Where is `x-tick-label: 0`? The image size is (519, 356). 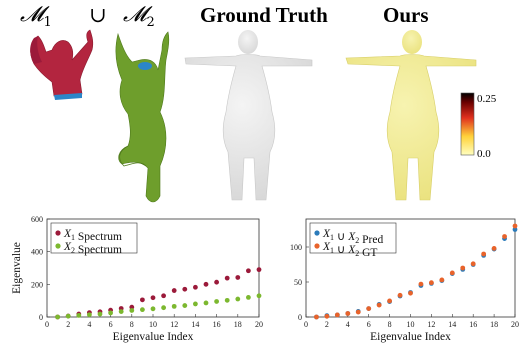
x-tick-label: 0 is located at coordinates (306, 324).